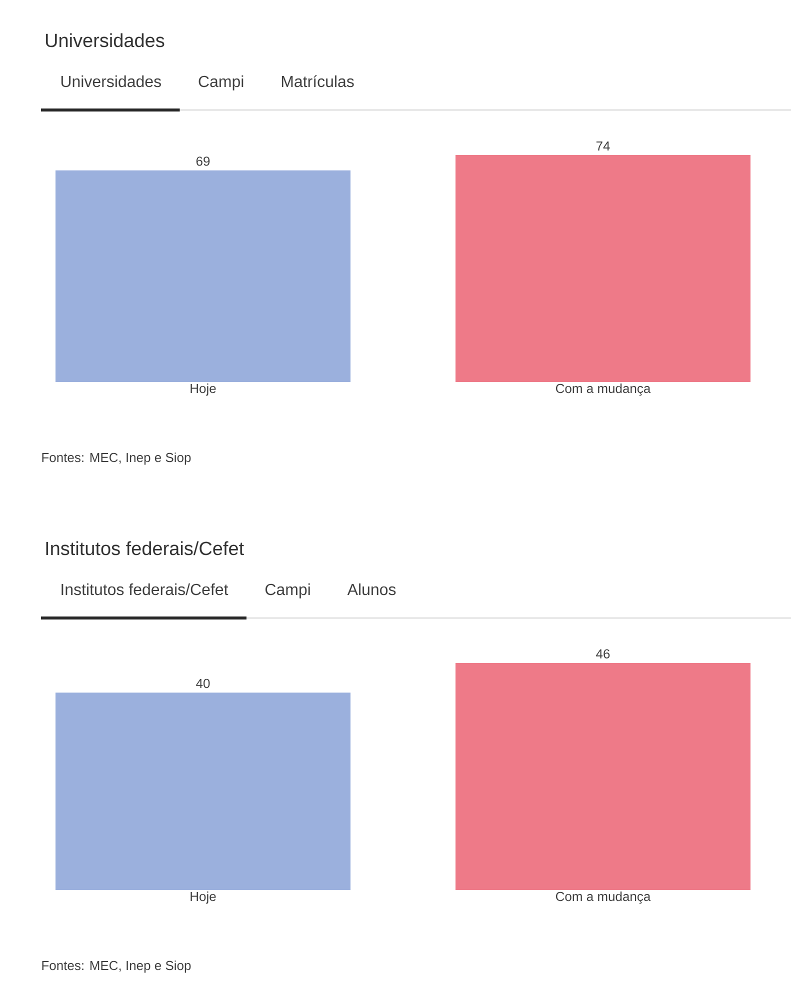 This screenshot has width=791, height=990. I want to click on data-label: 74, so click(603, 146).